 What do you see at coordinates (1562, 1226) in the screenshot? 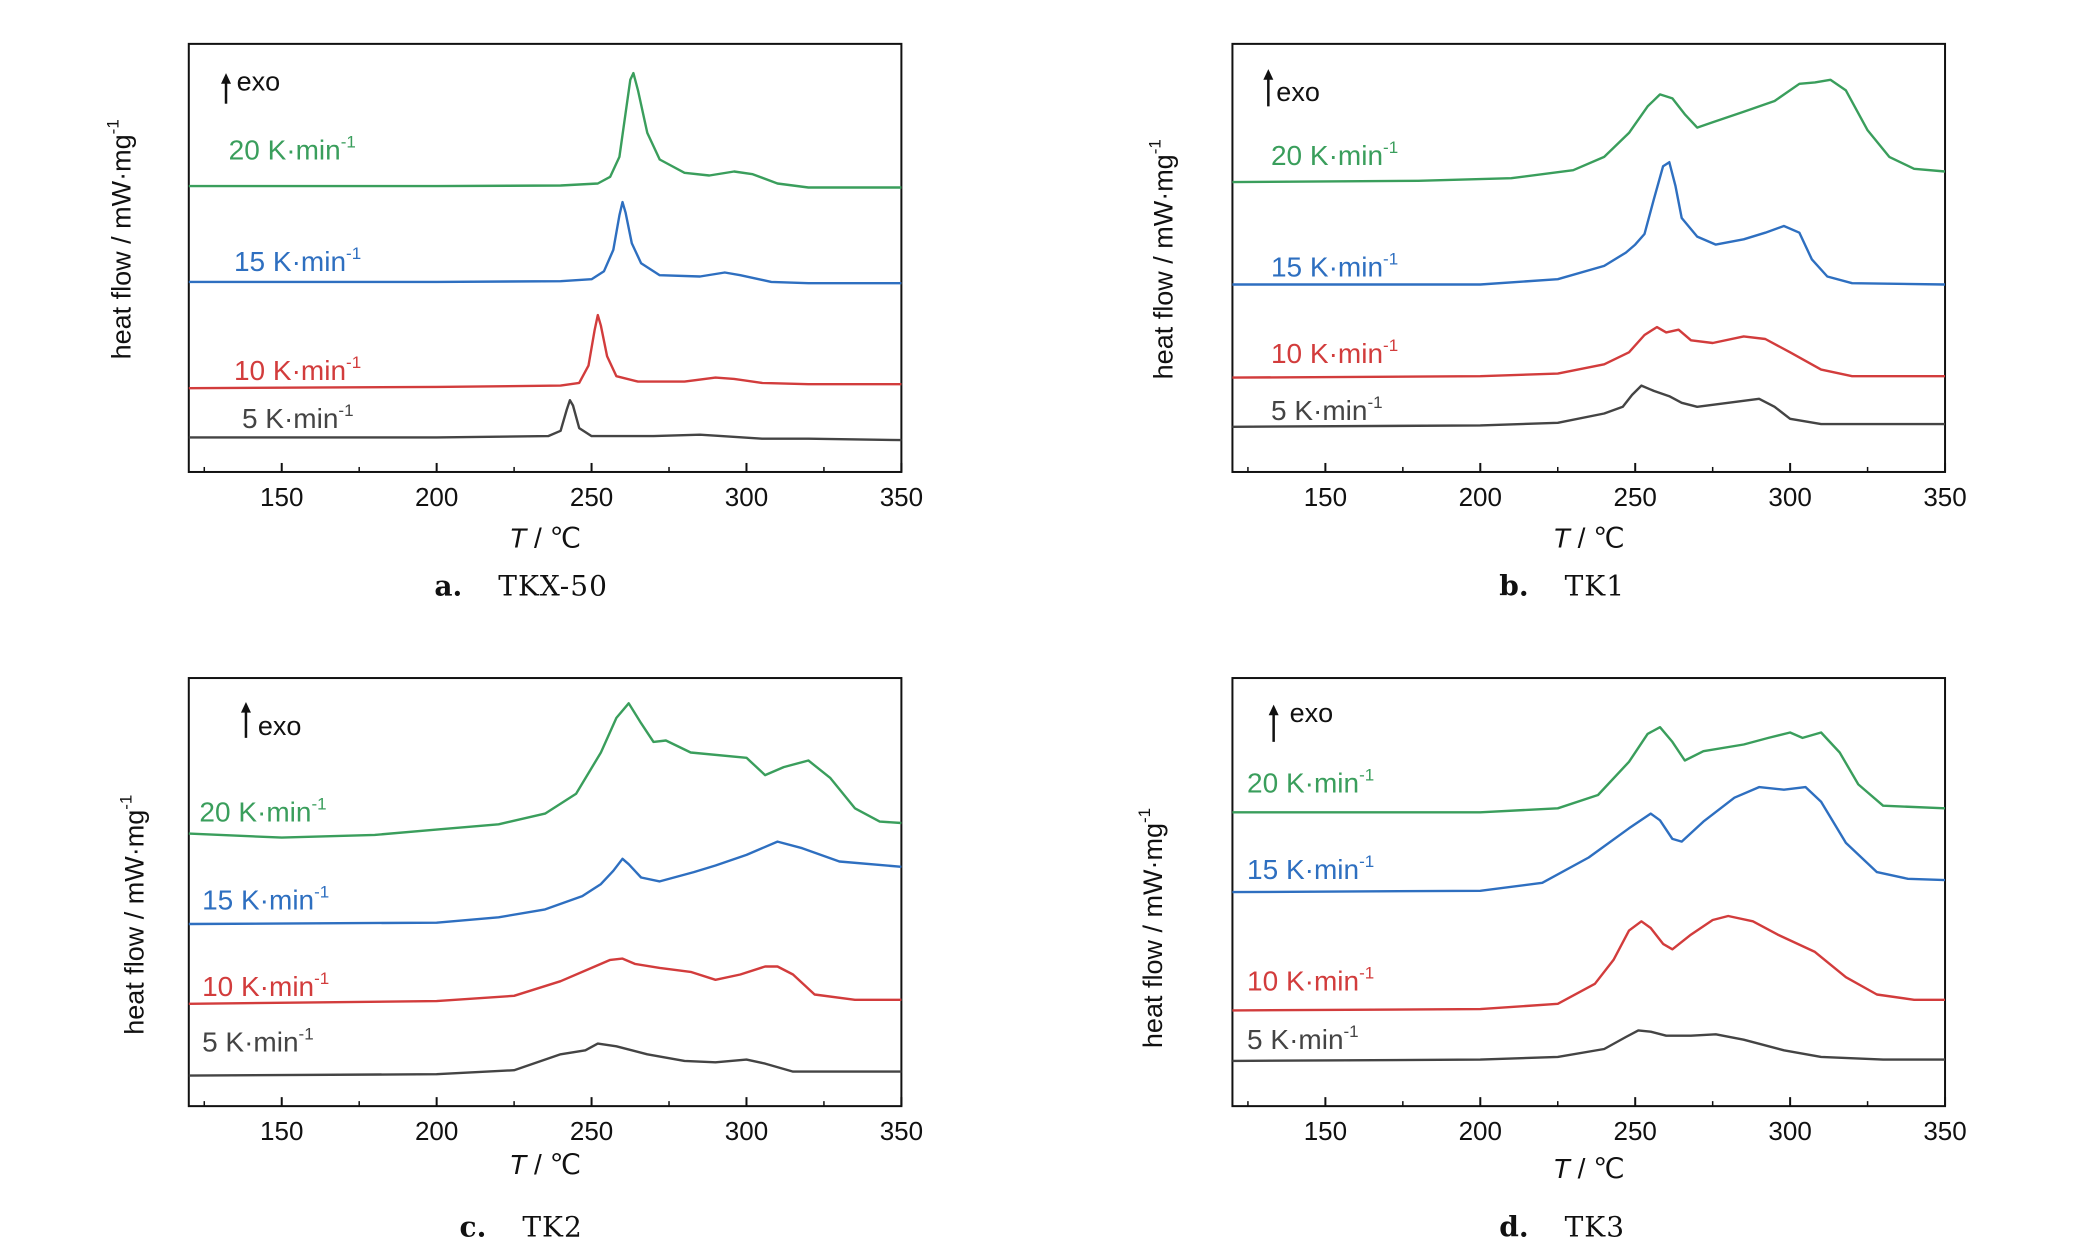
I see `panel-caption: d. TK3` at bounding box center [1562, 1226].